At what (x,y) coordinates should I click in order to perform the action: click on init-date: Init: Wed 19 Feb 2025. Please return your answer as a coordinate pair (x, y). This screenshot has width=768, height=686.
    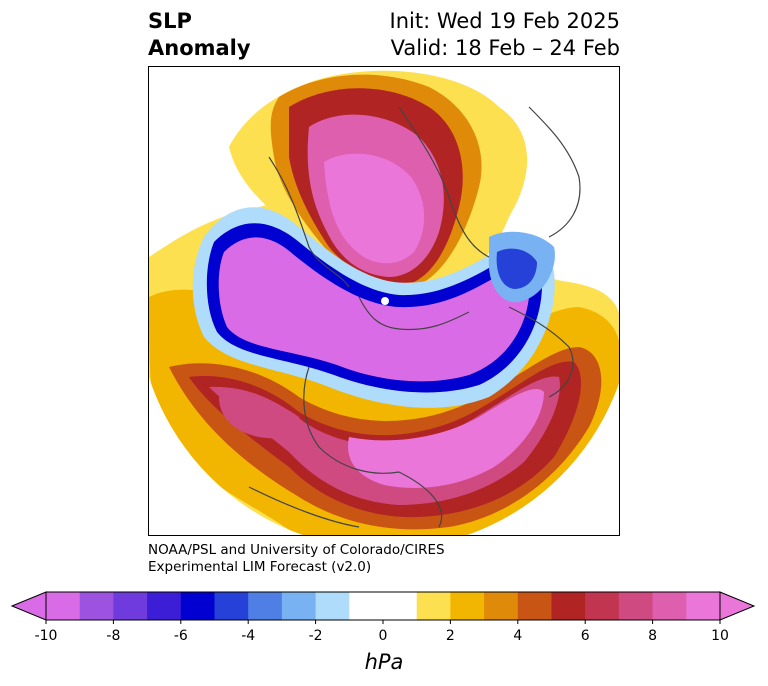
    Looking at the image, I should click on (504, 21).